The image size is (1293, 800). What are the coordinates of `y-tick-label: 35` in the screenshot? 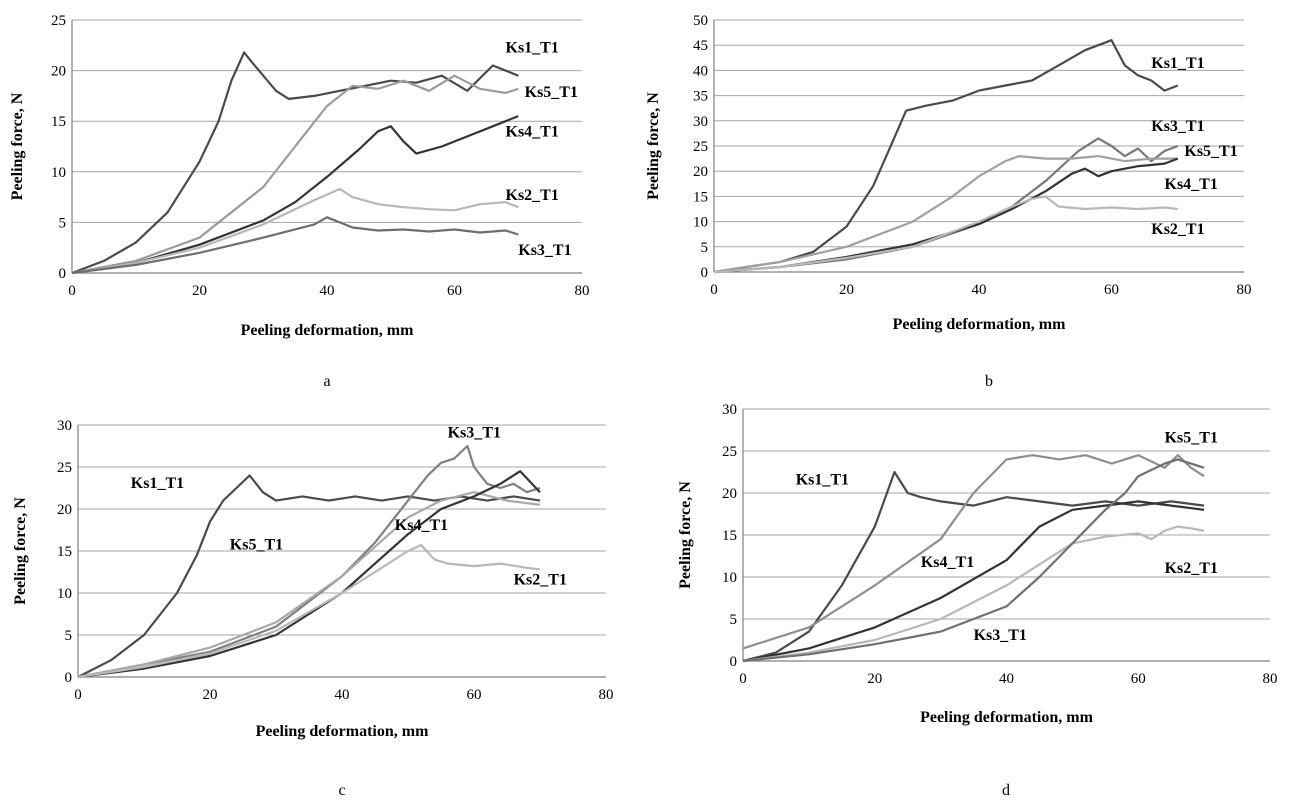 It's located at (700, 97).